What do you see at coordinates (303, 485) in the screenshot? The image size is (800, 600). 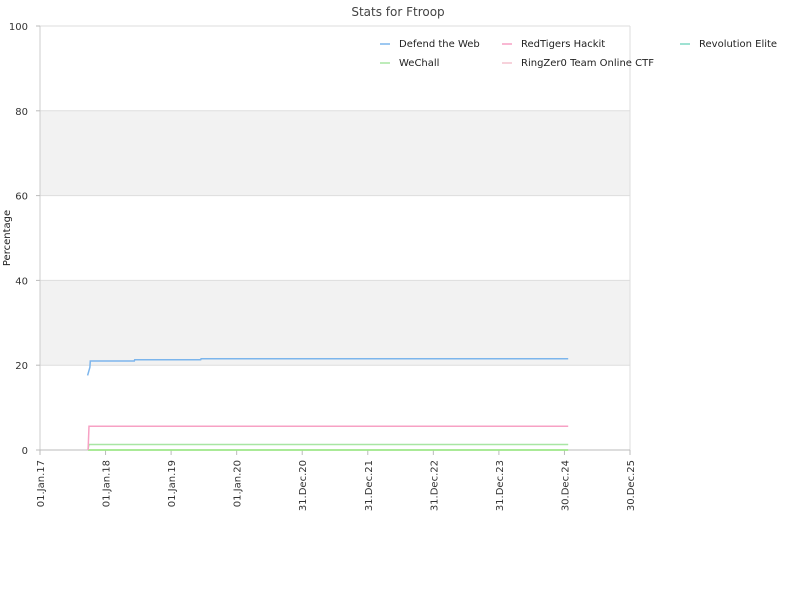 I see `x-tick-label: 31.Dec.20` at bounding box center [303, 485].